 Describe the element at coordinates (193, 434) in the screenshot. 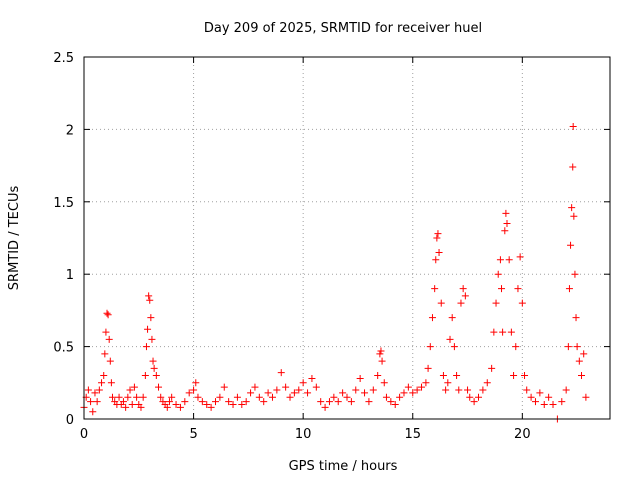

I see `x-tick-label: 5` at that location.